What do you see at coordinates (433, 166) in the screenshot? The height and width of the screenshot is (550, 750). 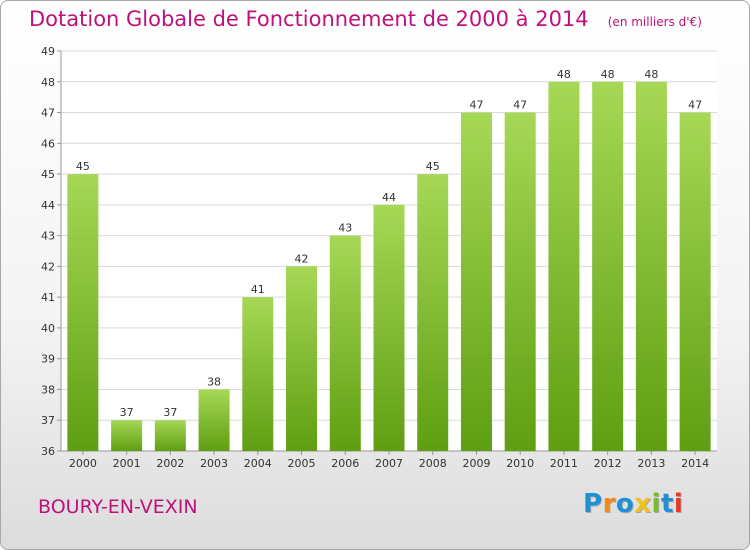 I see `data-label-2008: 45` at bounding box center [433, 166].